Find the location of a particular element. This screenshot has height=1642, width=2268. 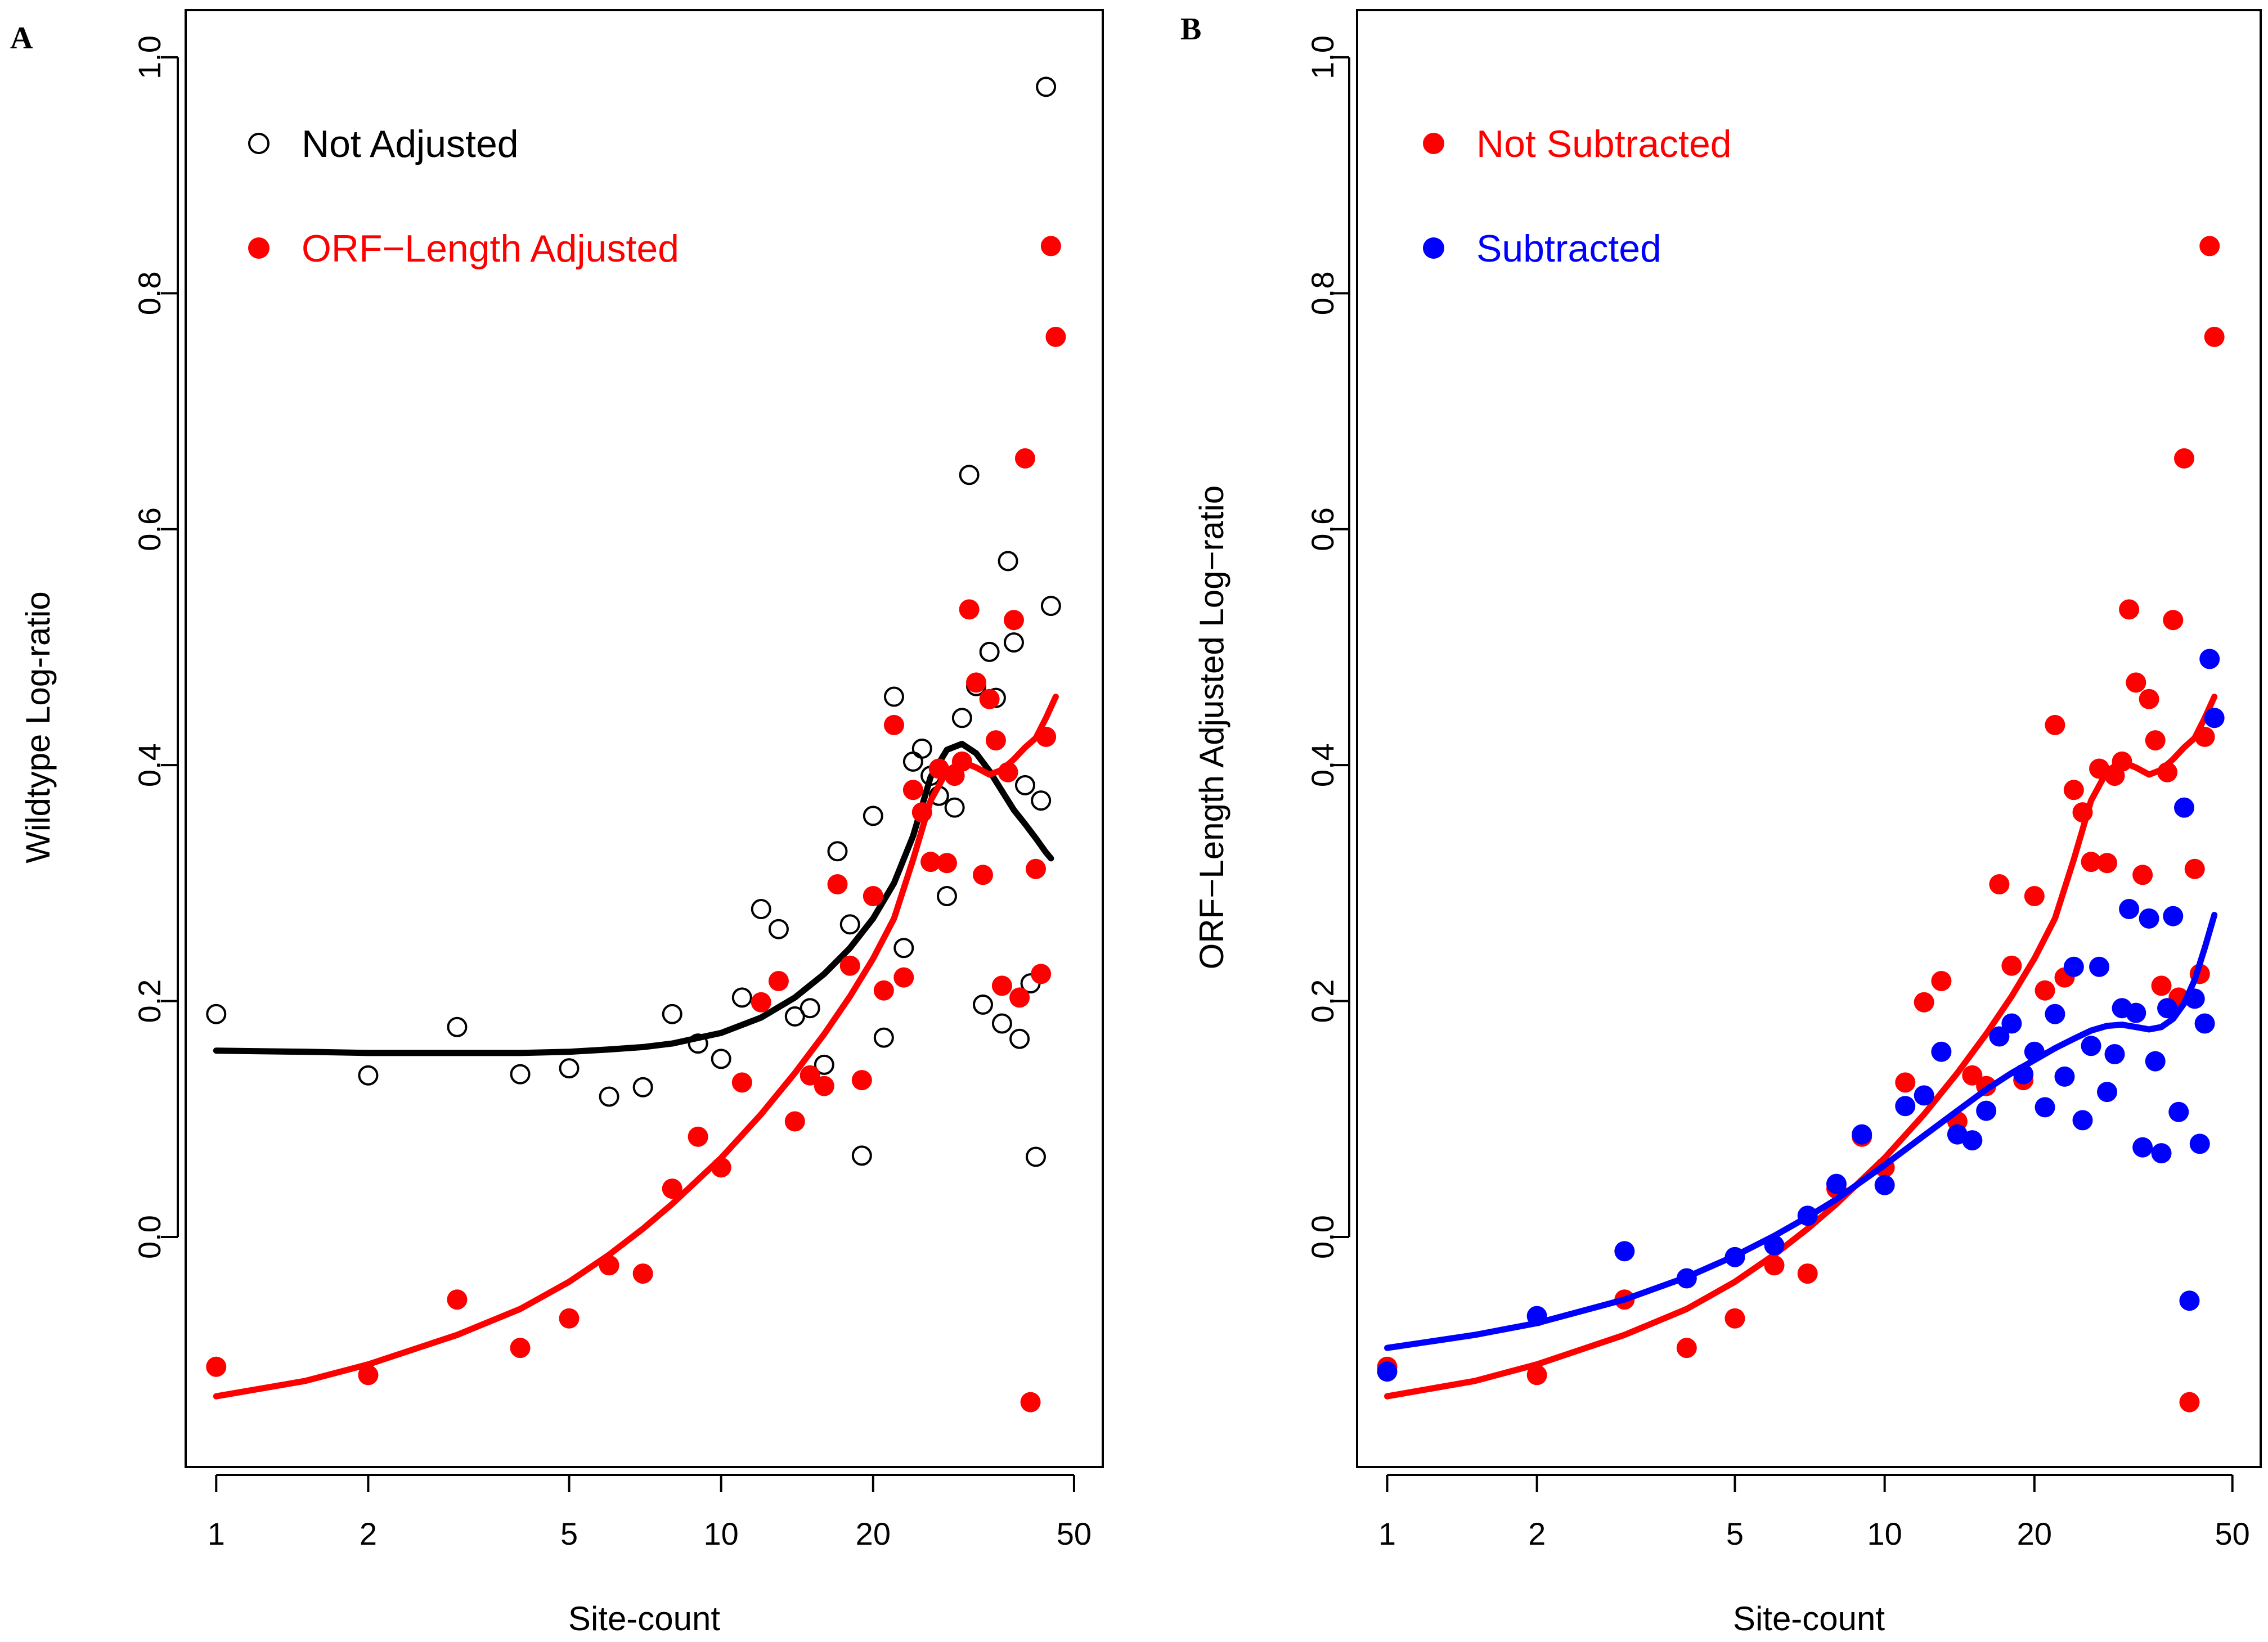

x-tick-label: 50 is located at coordinates (1074, 1533).